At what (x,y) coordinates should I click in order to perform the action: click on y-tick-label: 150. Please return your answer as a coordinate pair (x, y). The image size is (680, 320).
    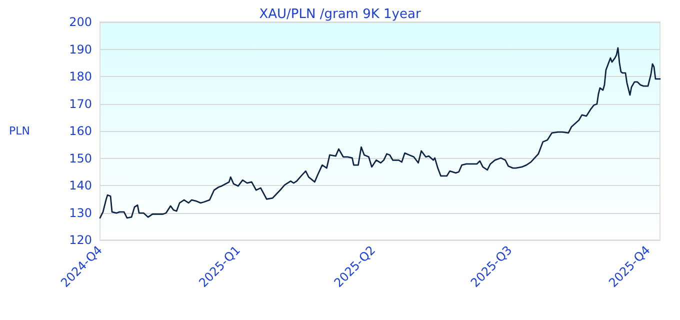
    Looking at the image, I should click on (80, 158).